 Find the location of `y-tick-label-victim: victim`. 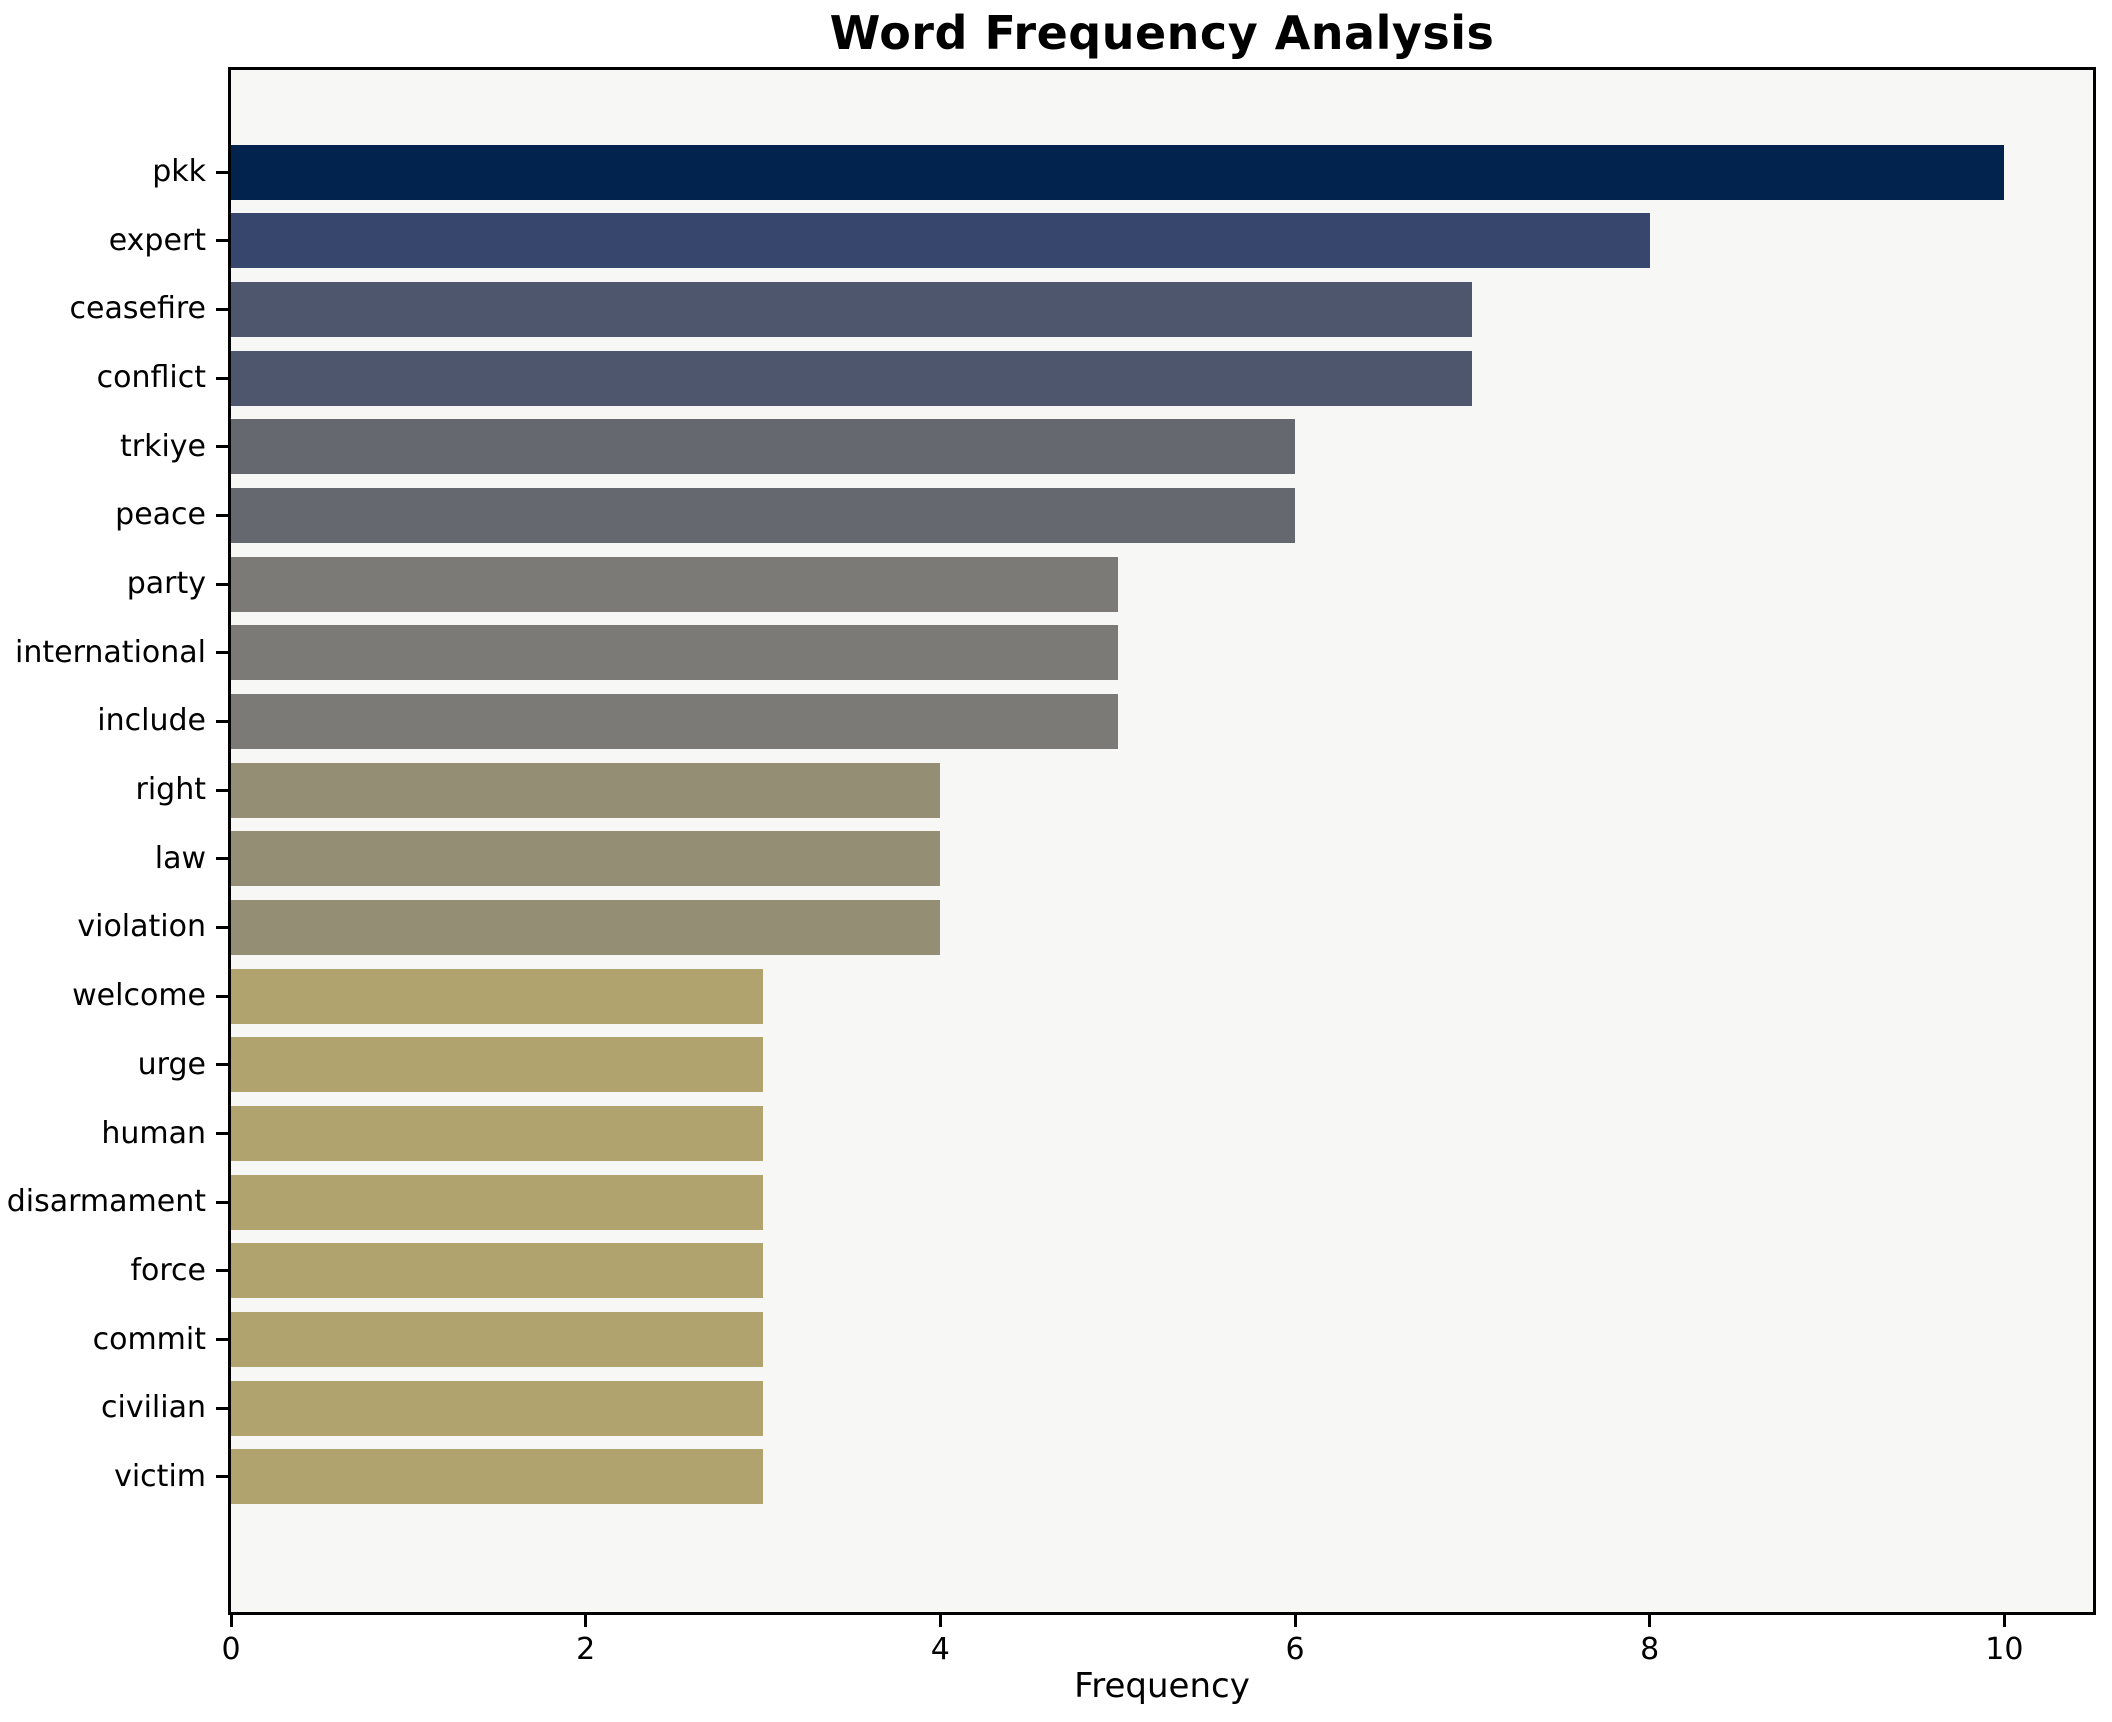

y-tick-label-victim: victim is located at coordinates (160, 1476).